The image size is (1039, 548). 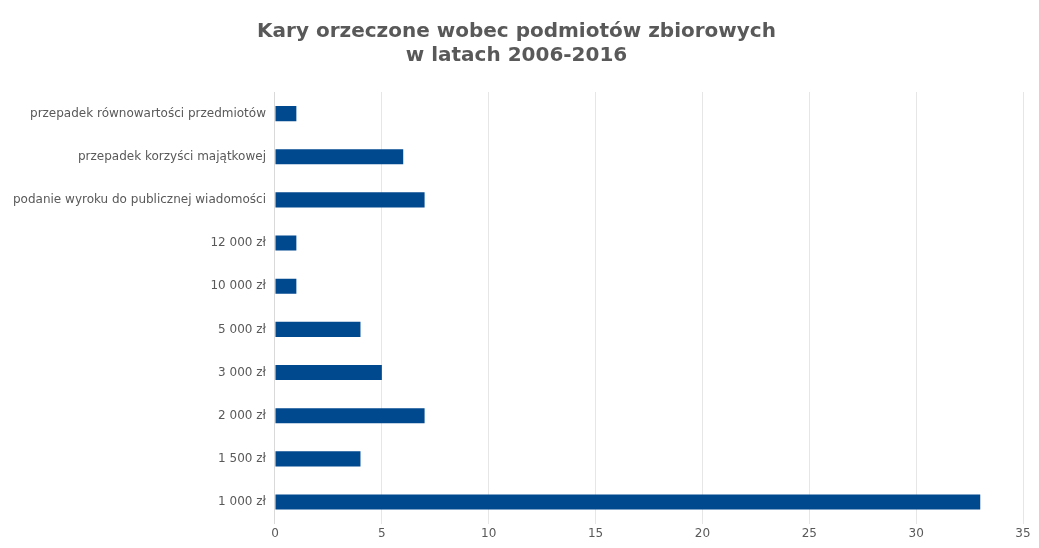 What do you see at coordinates (242, 328) in the screenshot?
I see `y-tick-label: 5 000 zł` at bounding box center [242, 328].